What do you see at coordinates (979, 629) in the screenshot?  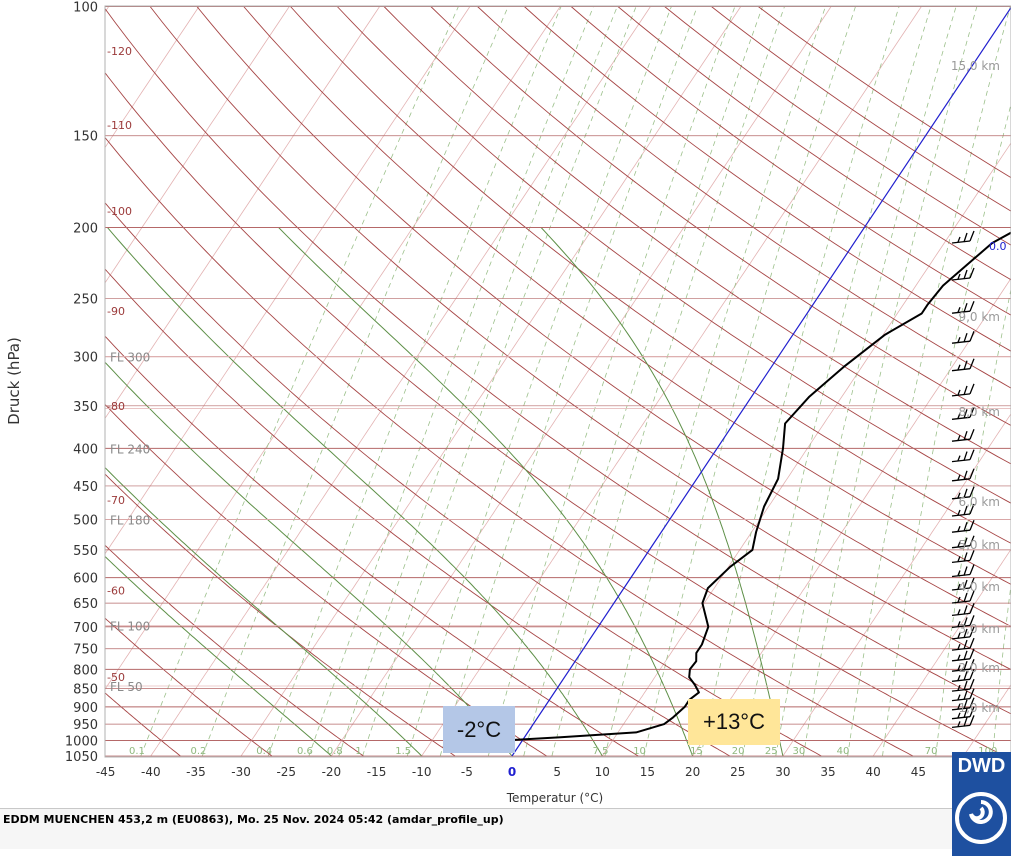 I see `height-label: 3,0 km` at bounding box center [979, 629].